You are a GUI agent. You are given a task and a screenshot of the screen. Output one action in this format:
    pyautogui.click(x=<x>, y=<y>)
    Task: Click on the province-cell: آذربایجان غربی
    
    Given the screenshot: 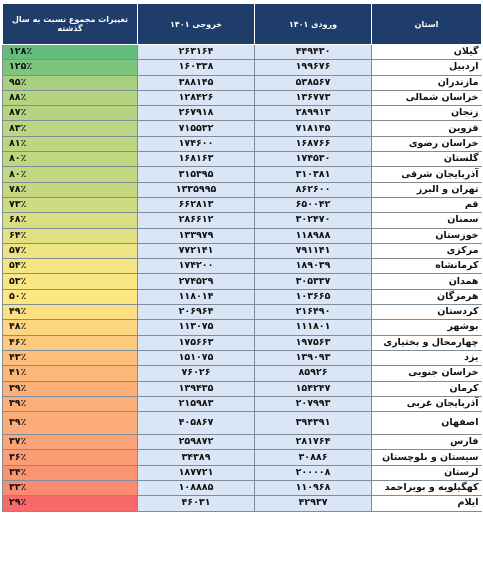 What is the action you would take?
    pyautogui.click(x=426, y=404)
    